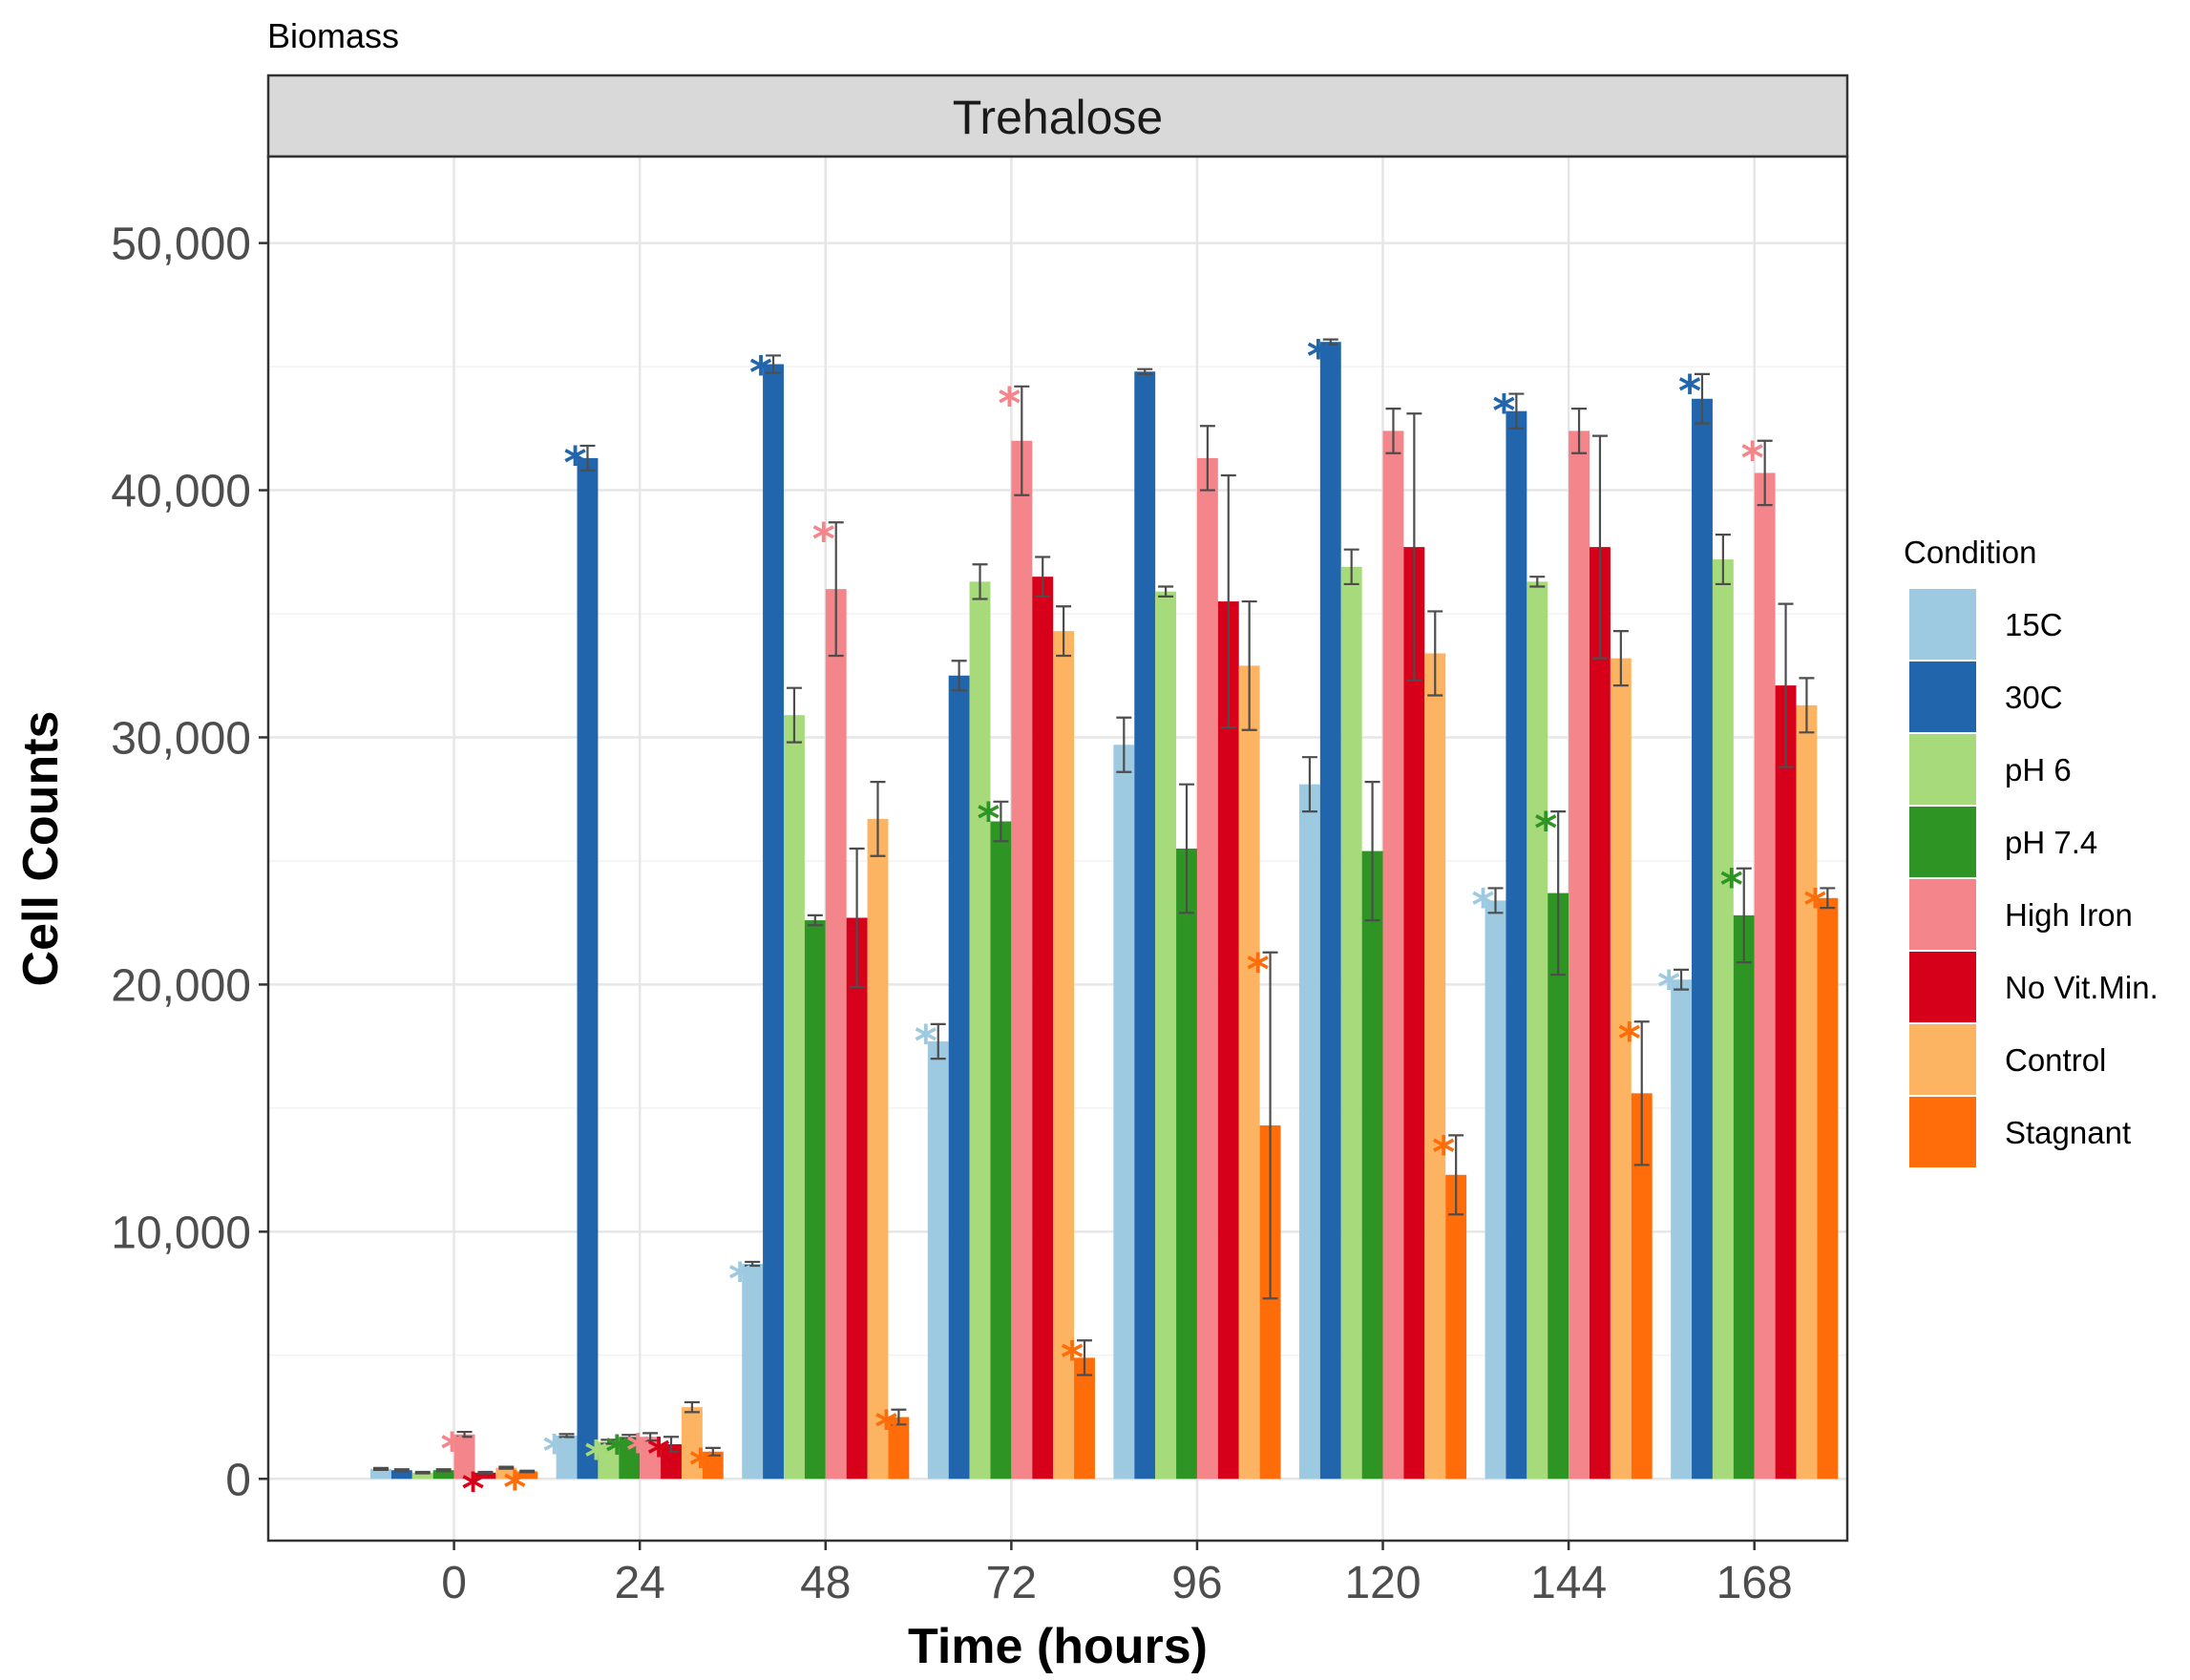 The image size is (2190, 1680). What do you see at coordinates (1629, 1038) in the screenshot?
I see `significance-star-stagnant-144: *` at bounding box center [1629, 1038].